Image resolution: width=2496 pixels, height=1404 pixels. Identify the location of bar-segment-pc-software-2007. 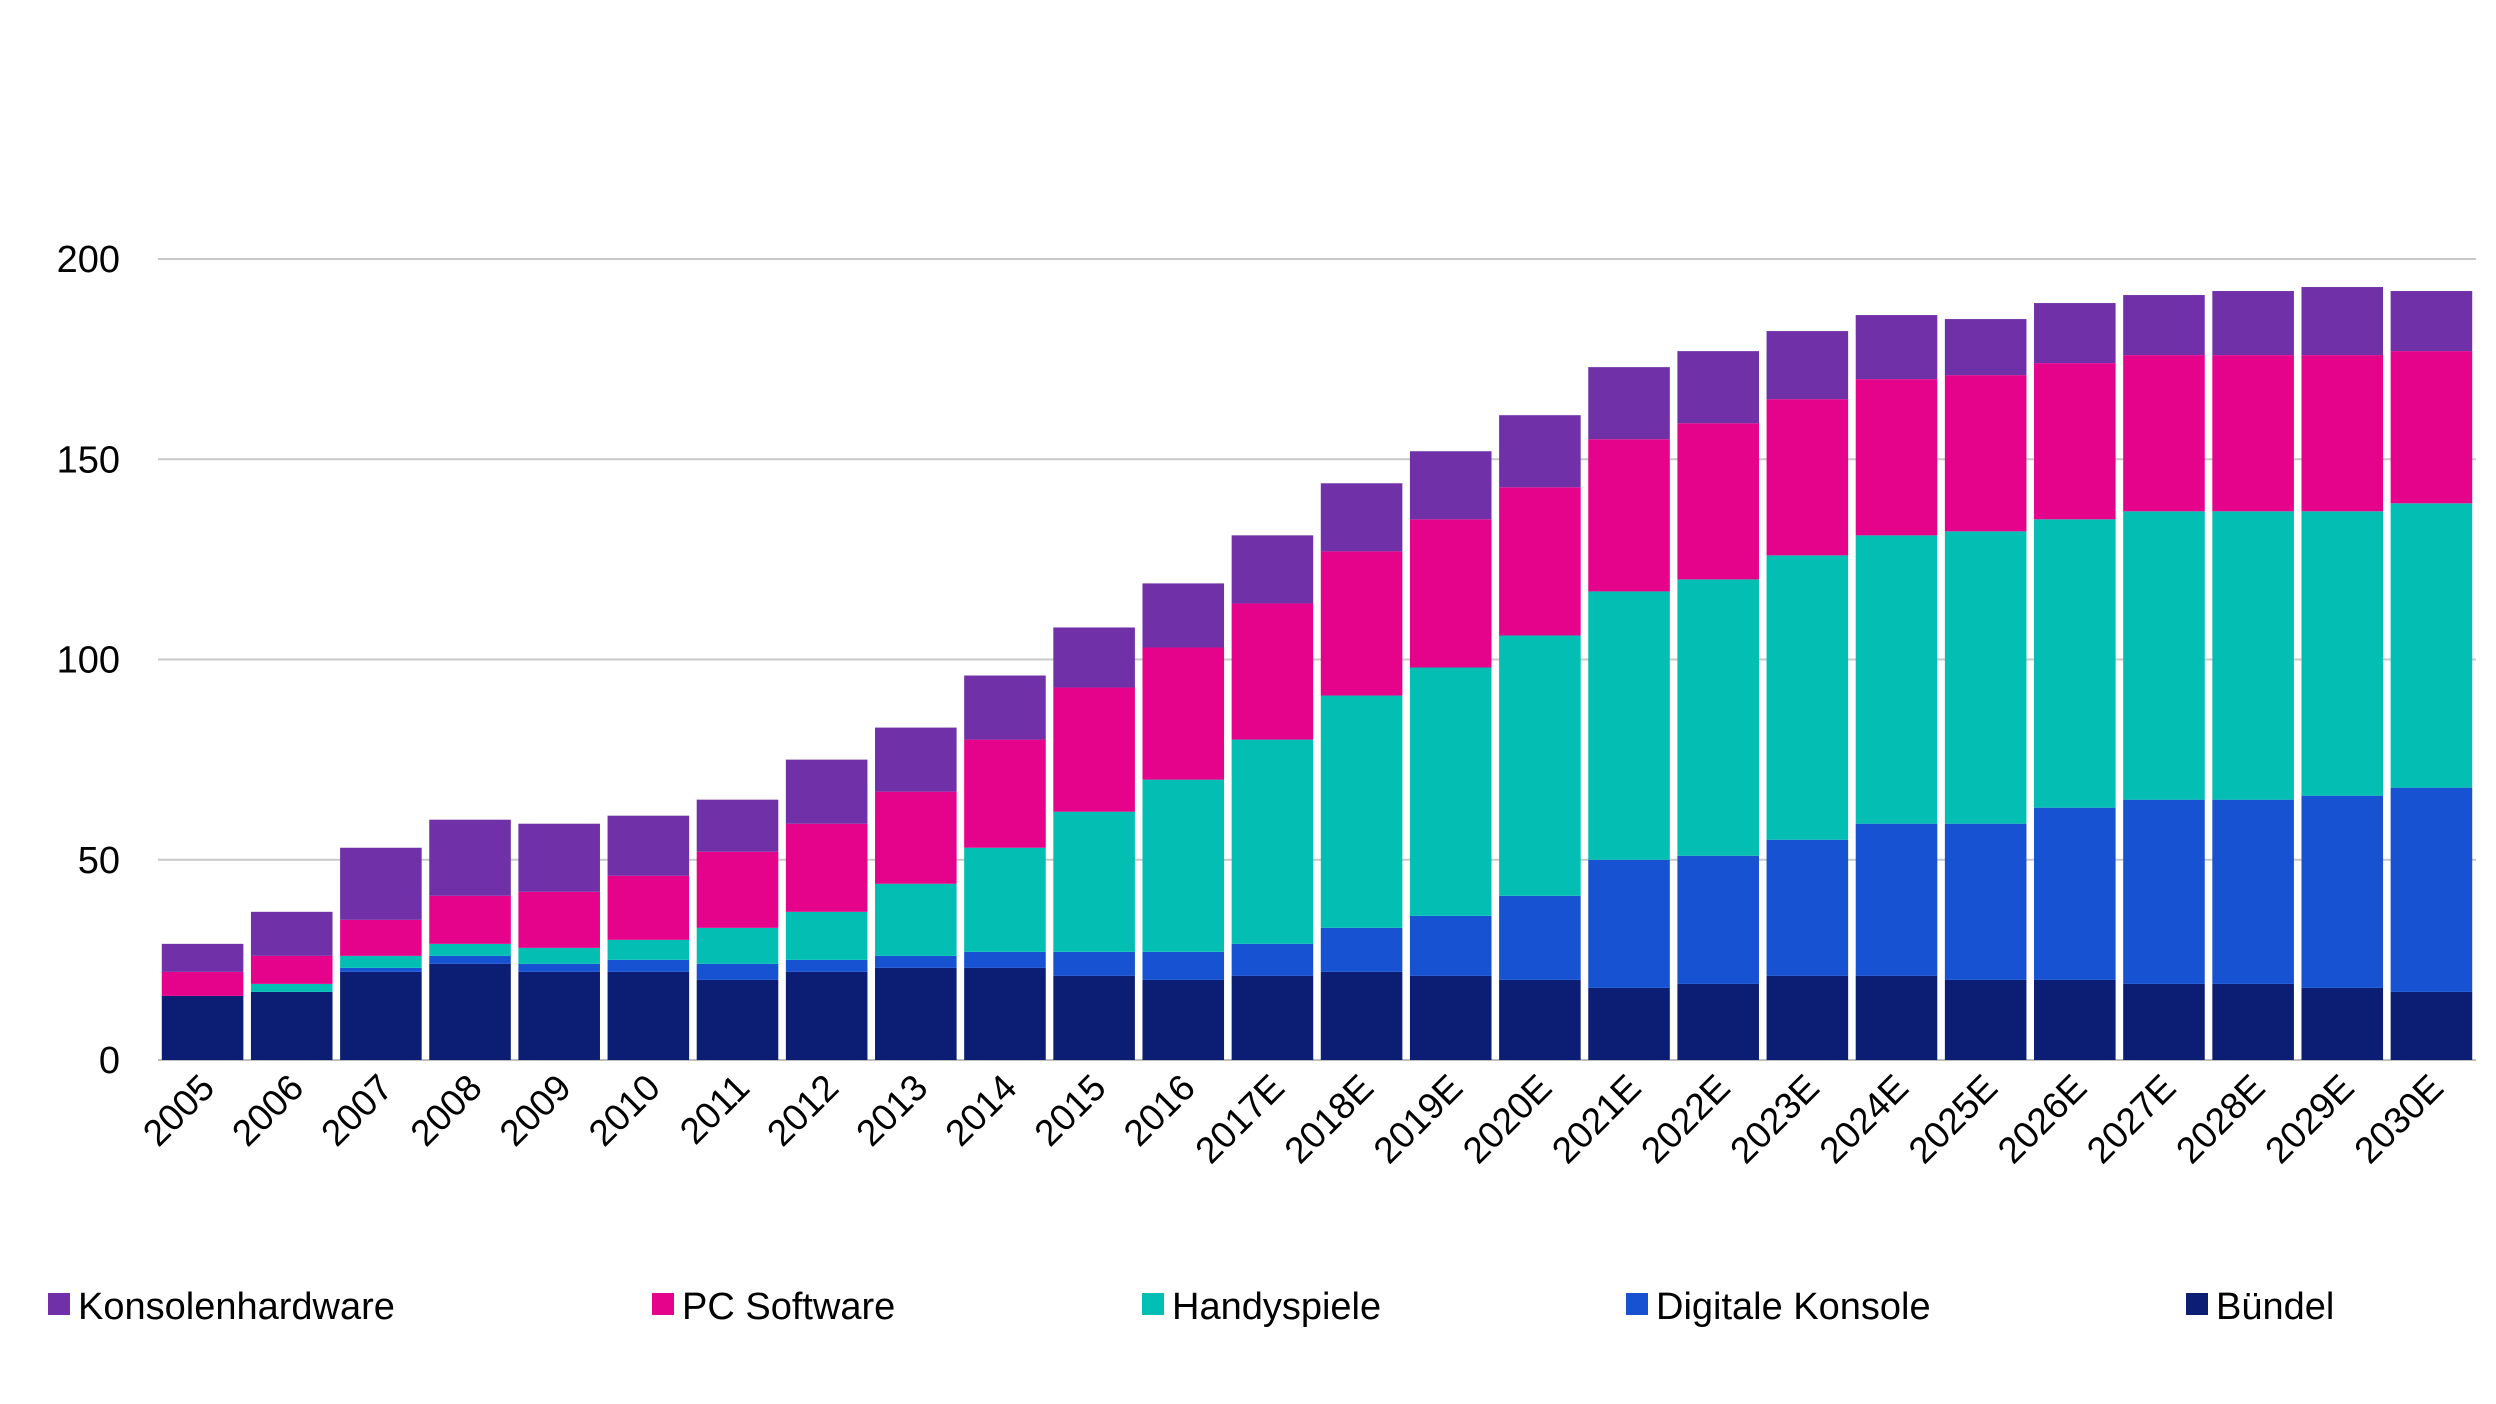
(381, 937).